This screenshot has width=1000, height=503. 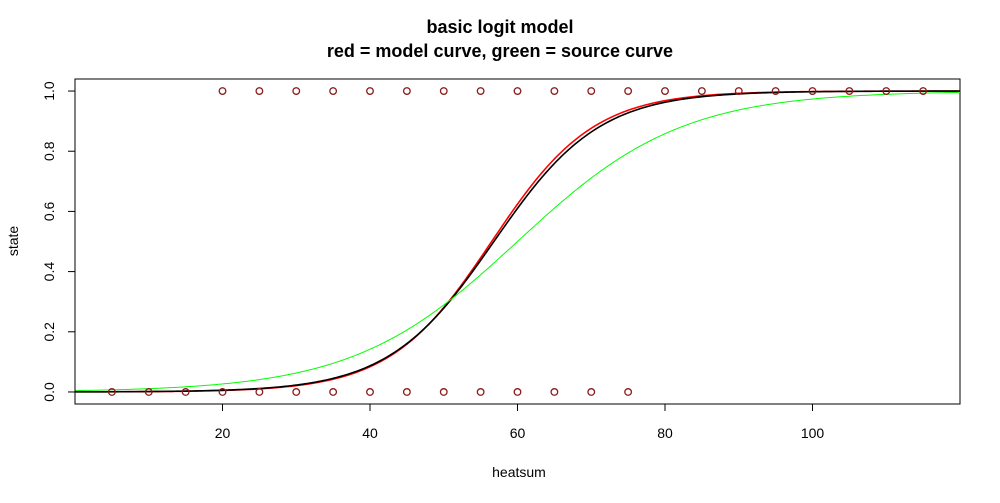 I want to click on y-tick-label: 0.6, so click(x=49, y=211).